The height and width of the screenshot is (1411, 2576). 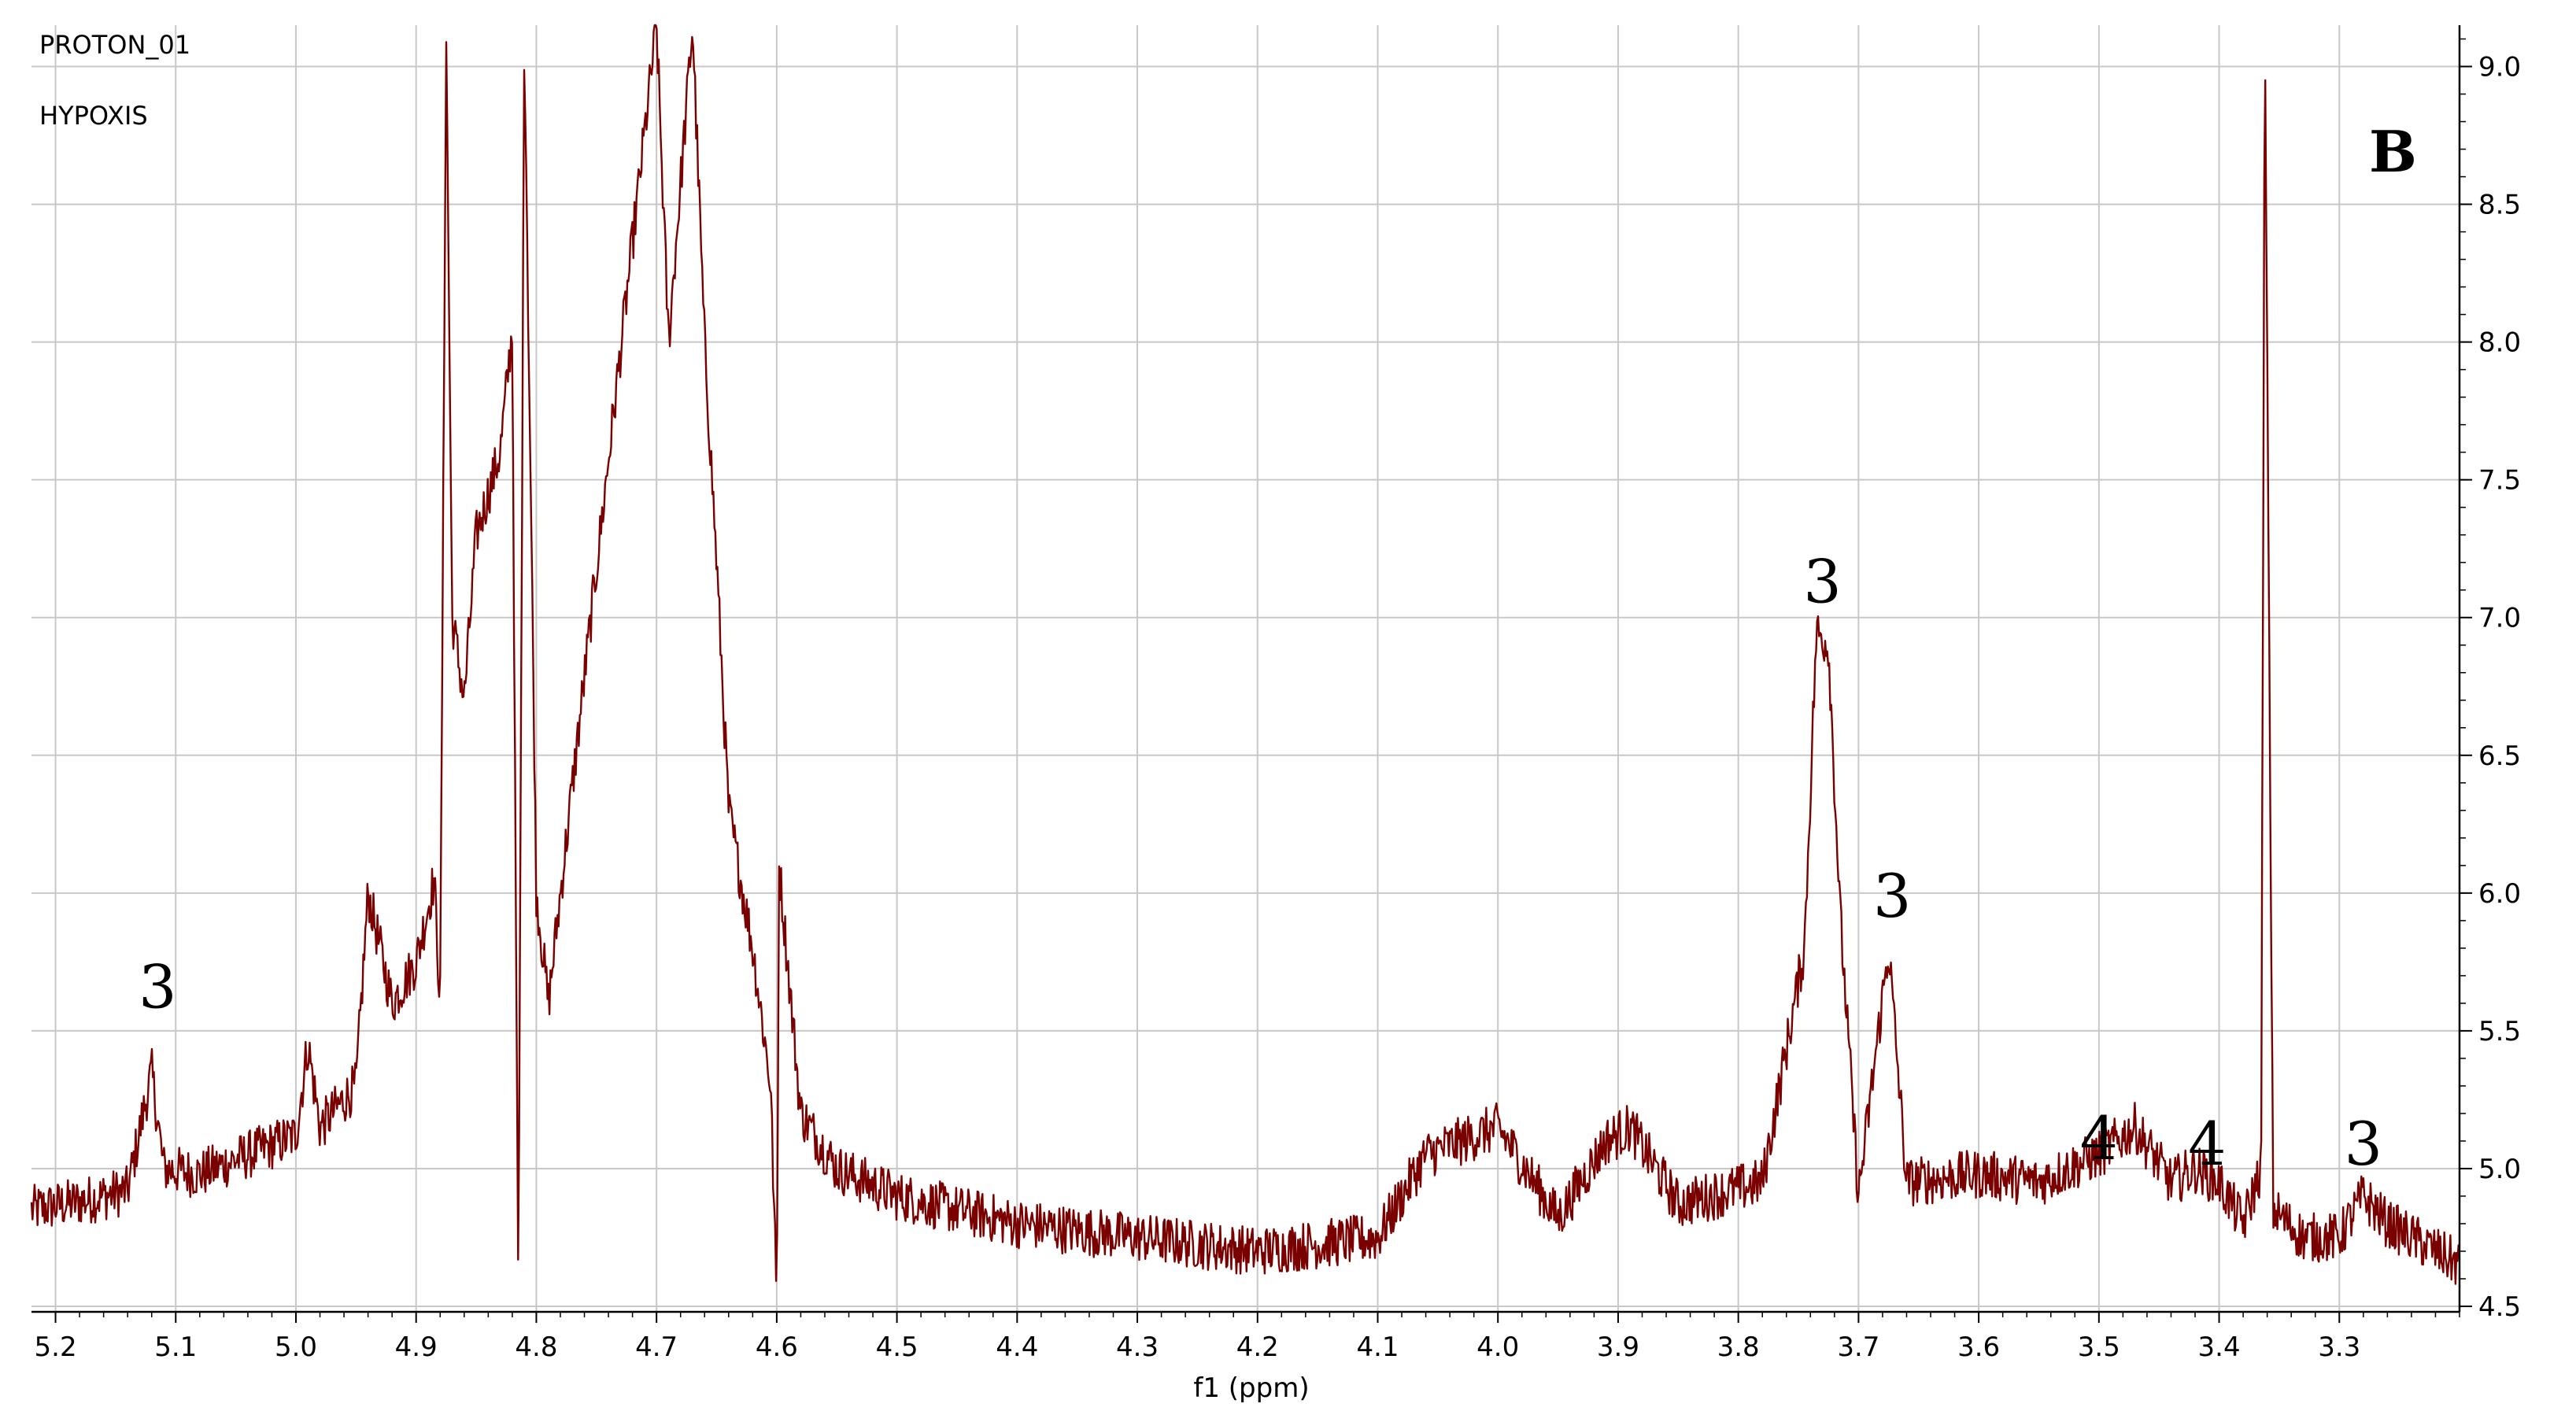 I want to click on x-tick-label: 3.7, so click(x=1858, y=1347).